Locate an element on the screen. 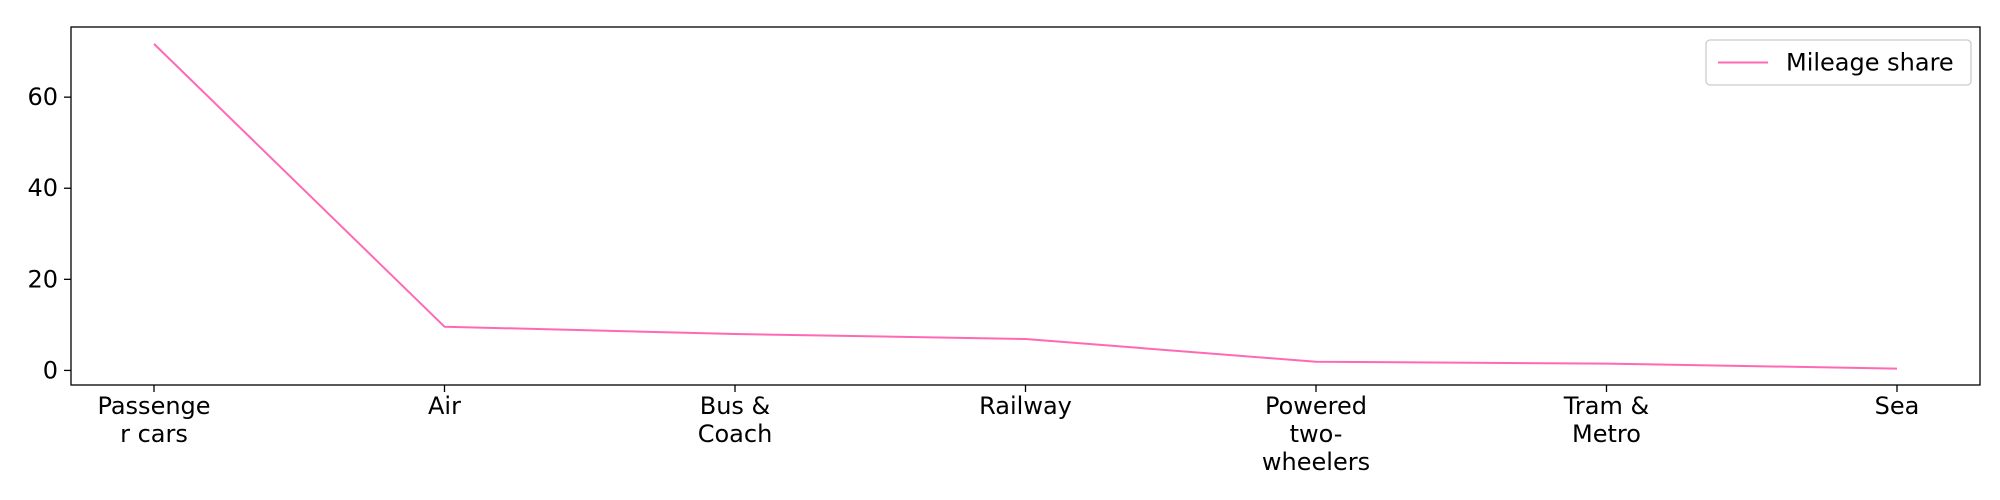  legend: Mileage share is located at coordinates (1838, 62).